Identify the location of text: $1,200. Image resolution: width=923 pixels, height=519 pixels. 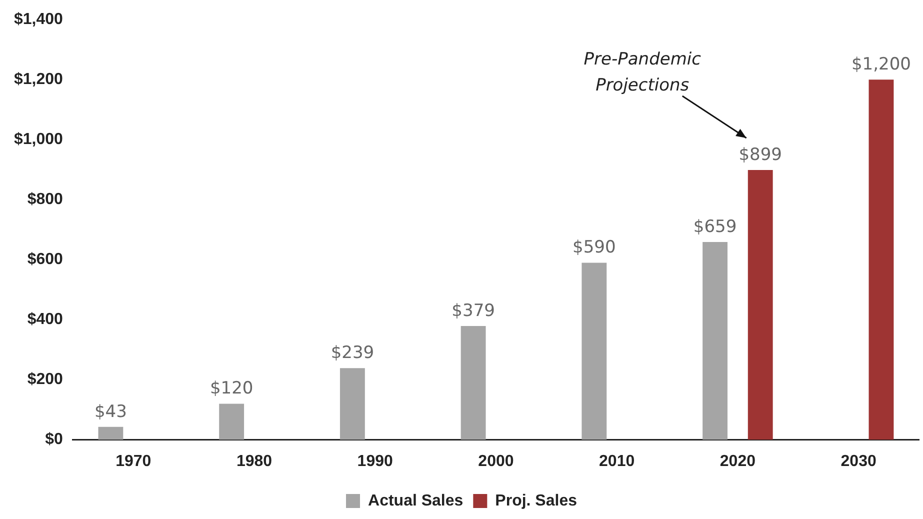
(881, 64).